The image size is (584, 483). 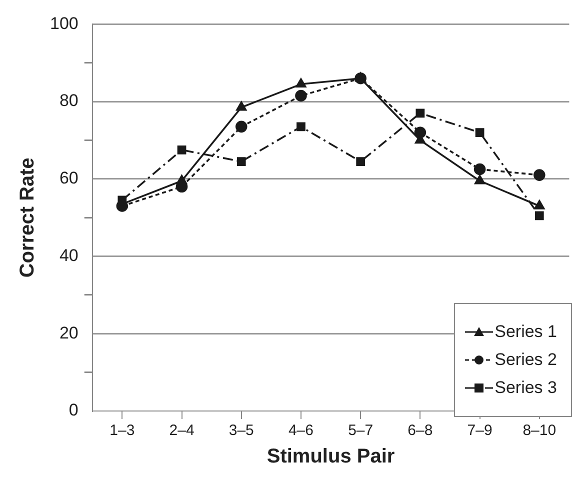 I want to click on y-tick-label: 20, so click(x=68, y=332).